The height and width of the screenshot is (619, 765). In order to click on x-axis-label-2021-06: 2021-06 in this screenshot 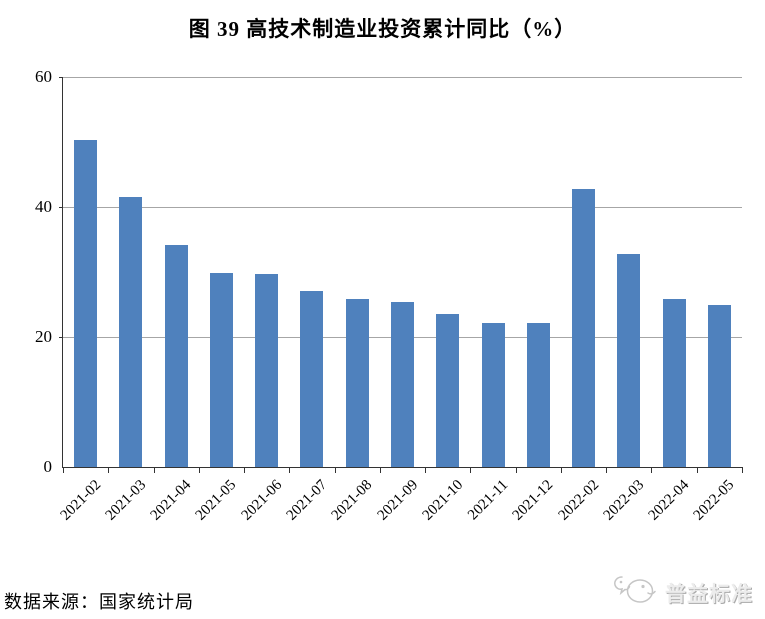, I will do `click(262, 500)`.